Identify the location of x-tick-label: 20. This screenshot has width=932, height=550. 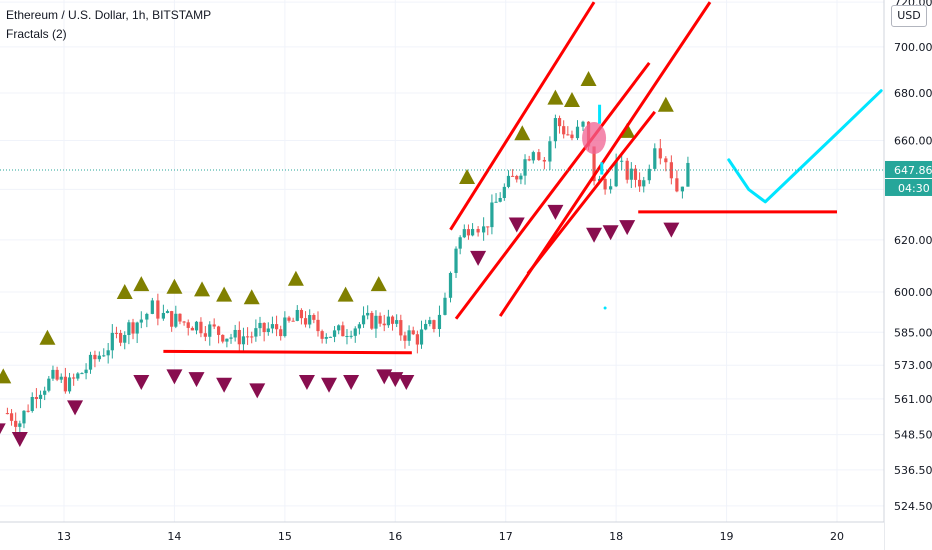
(837, 536).